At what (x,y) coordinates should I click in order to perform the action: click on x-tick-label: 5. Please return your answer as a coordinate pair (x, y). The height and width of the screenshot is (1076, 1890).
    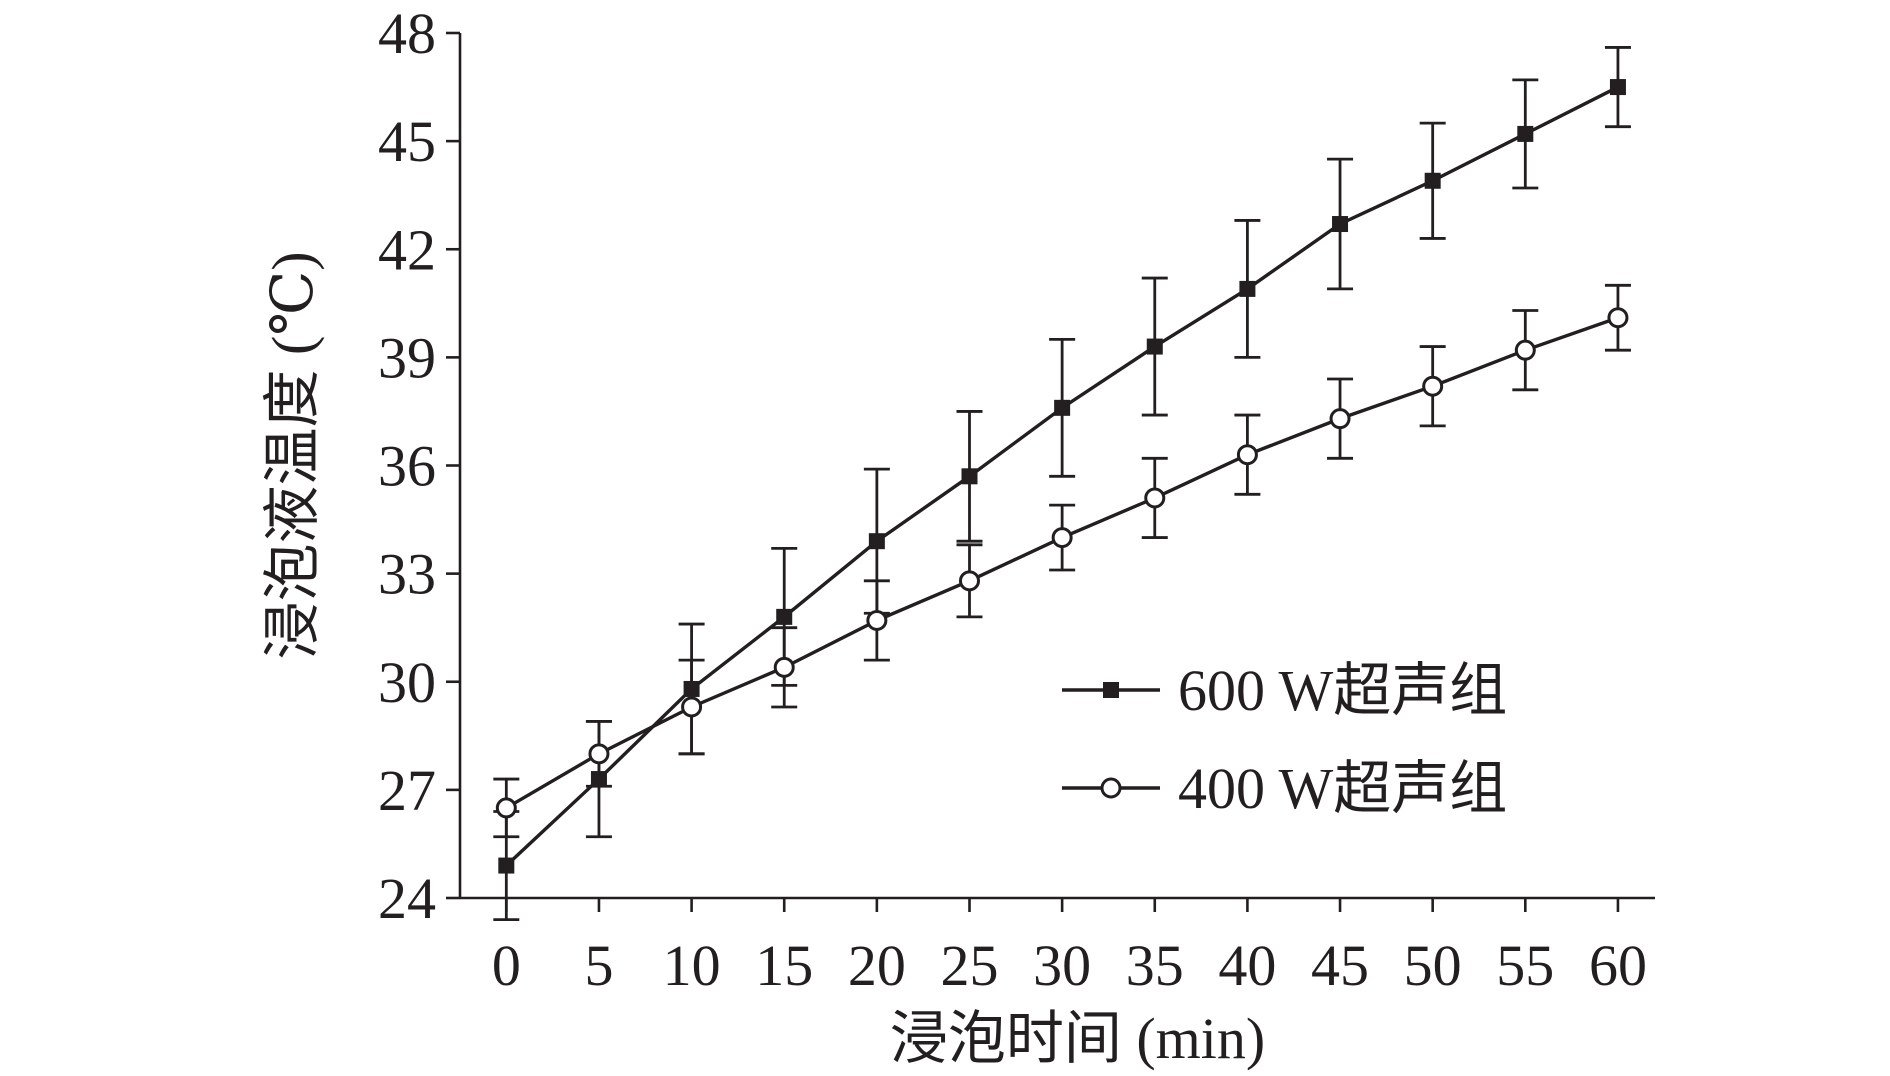
    Looking at the image, I should click on (598, 965).